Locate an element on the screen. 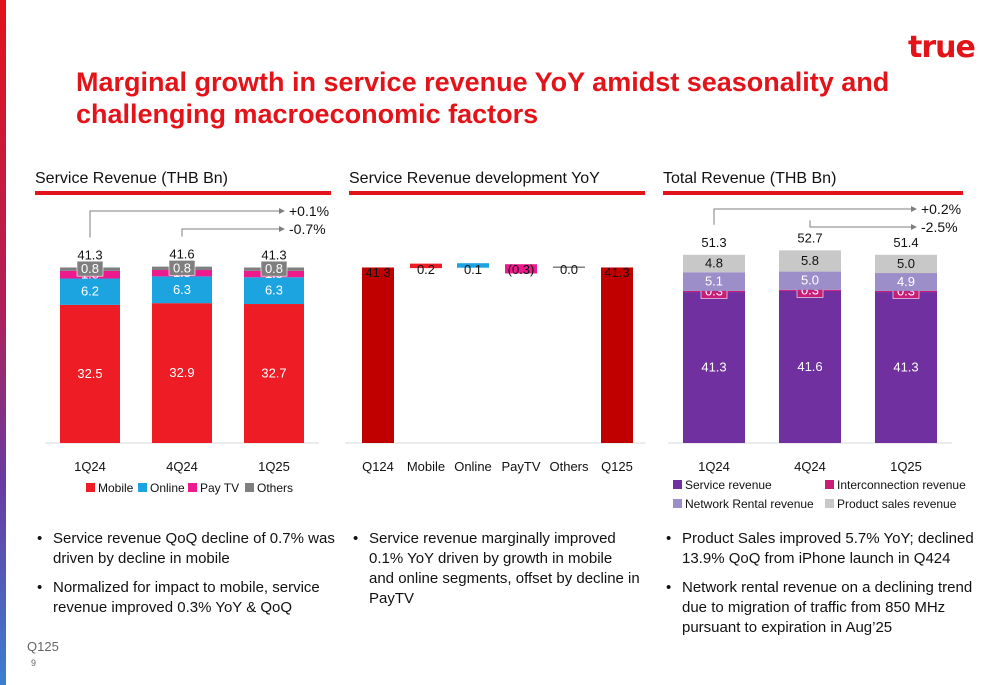  label-2-1Q25-3: 5.0 is located at coordinates (906, 263).